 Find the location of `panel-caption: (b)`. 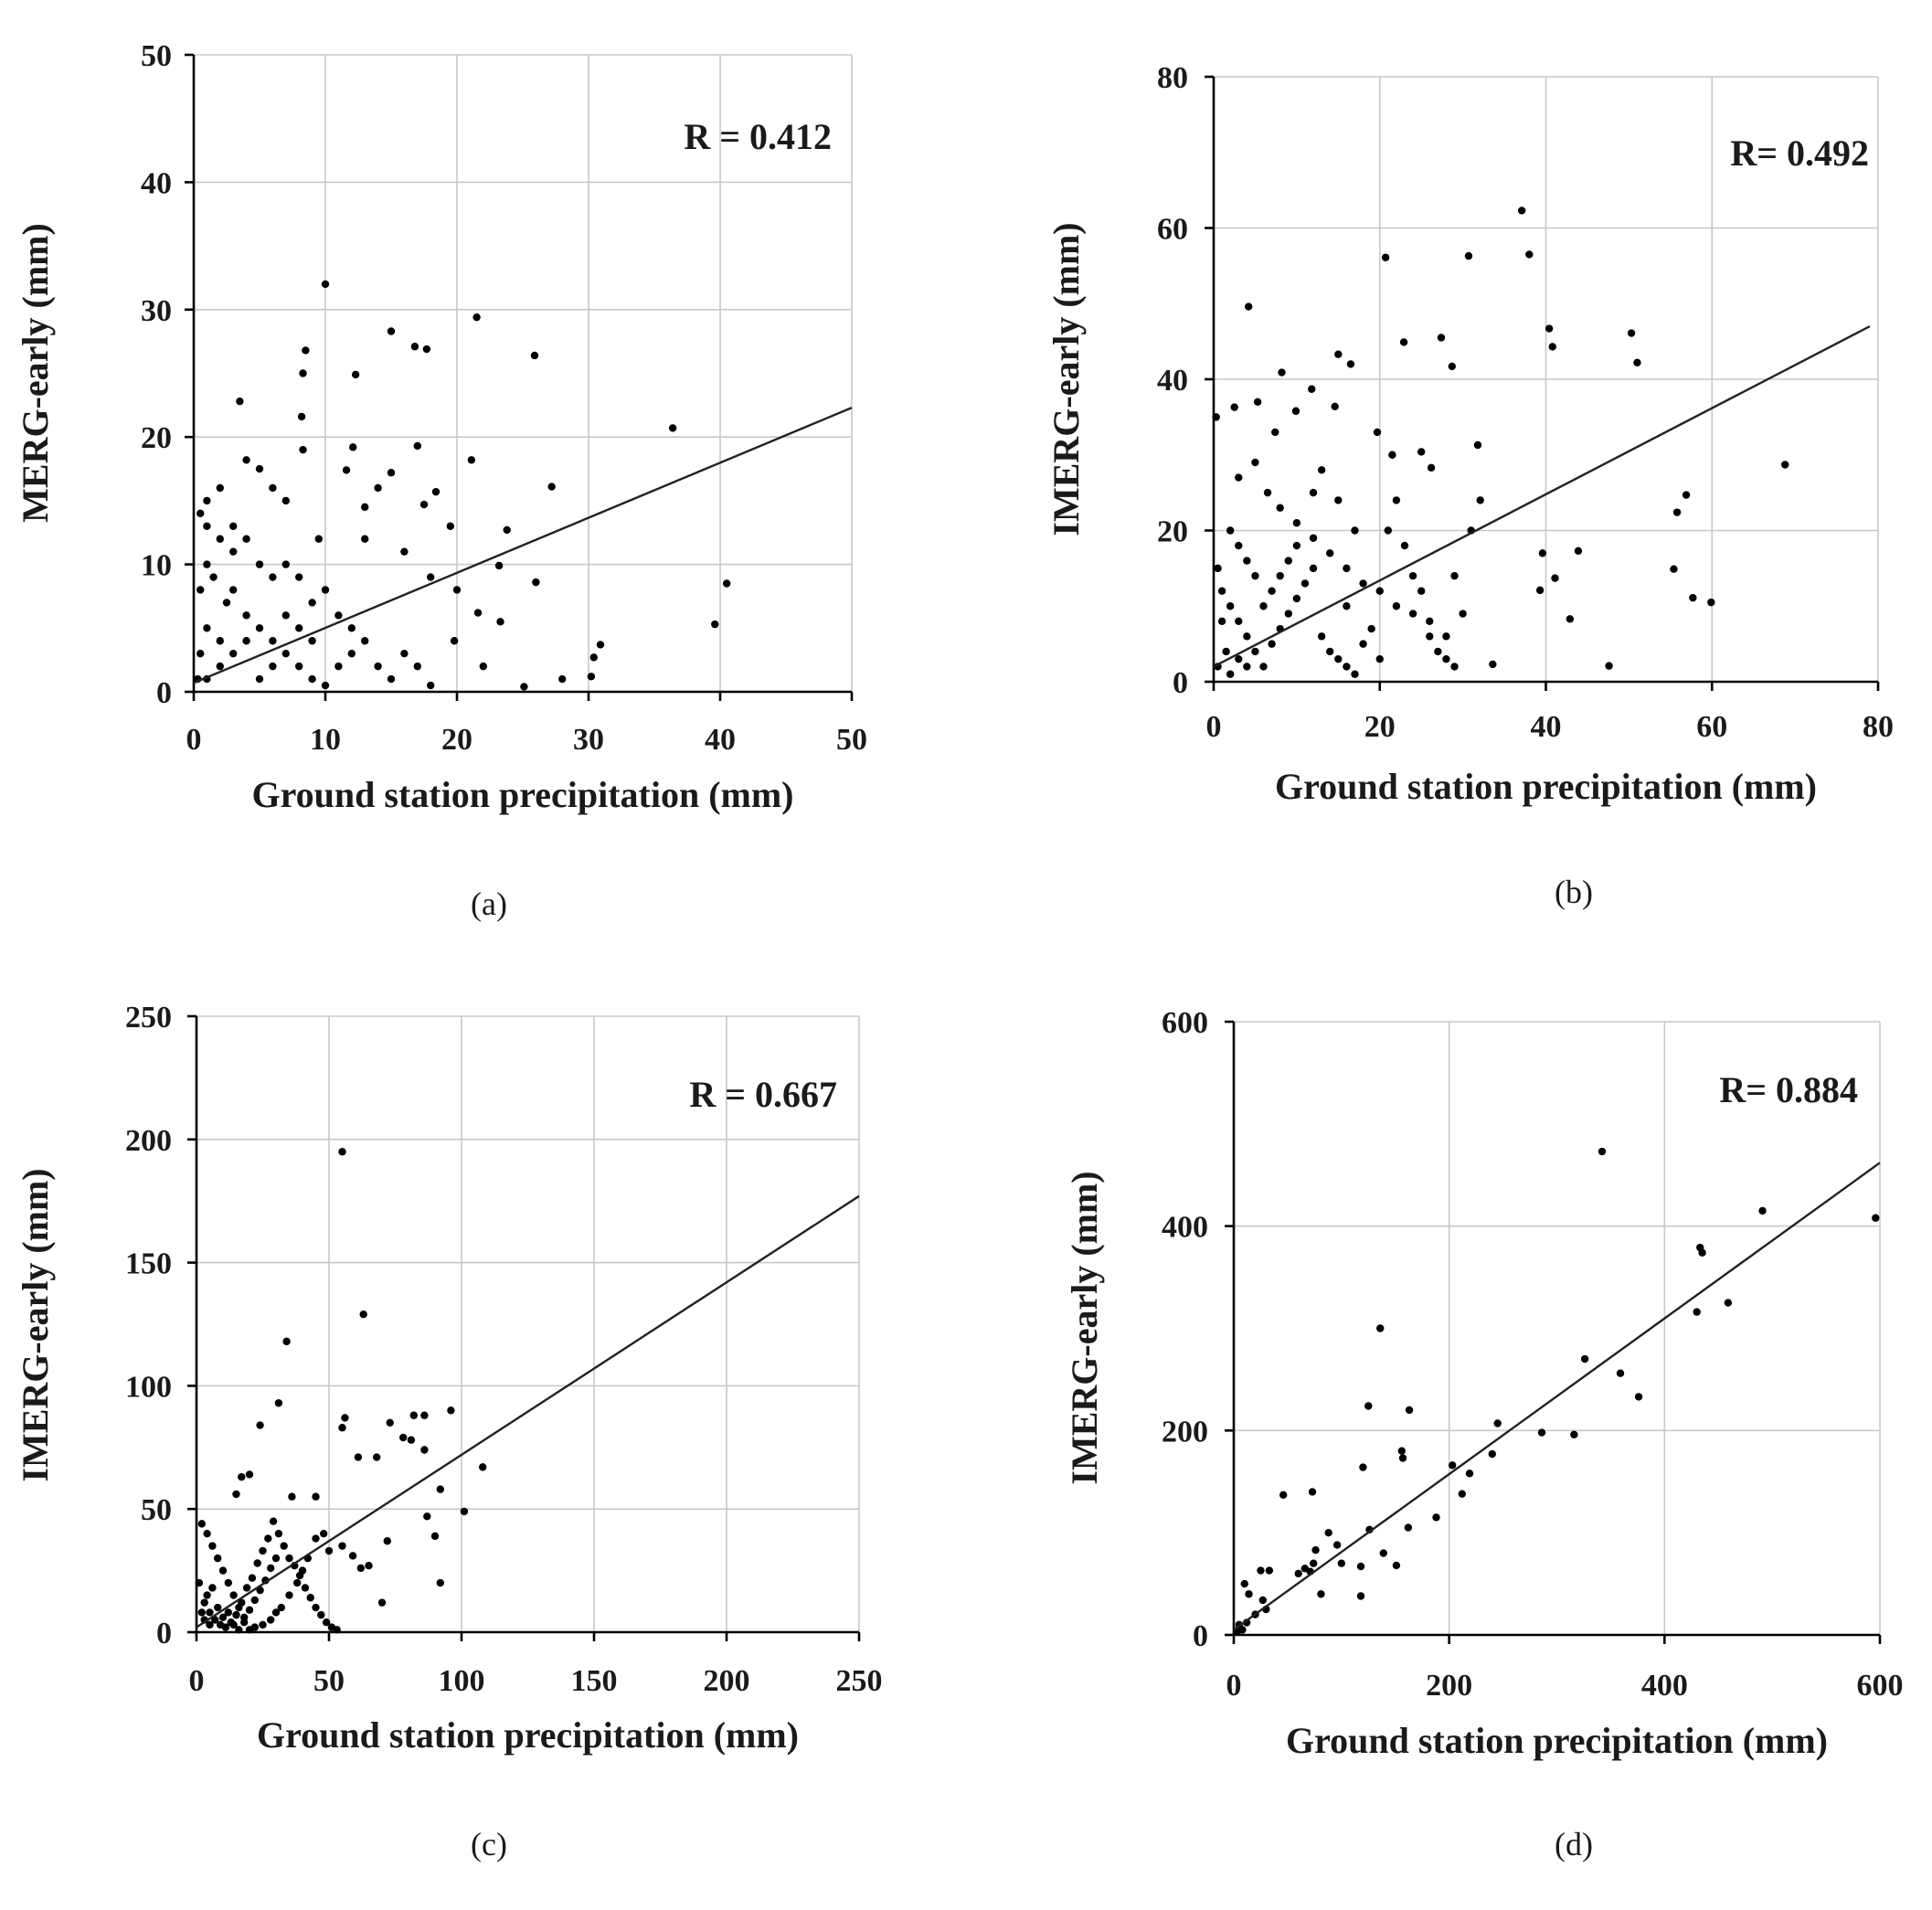

panel-caption: (b) is located at coordinates (1574, 892).